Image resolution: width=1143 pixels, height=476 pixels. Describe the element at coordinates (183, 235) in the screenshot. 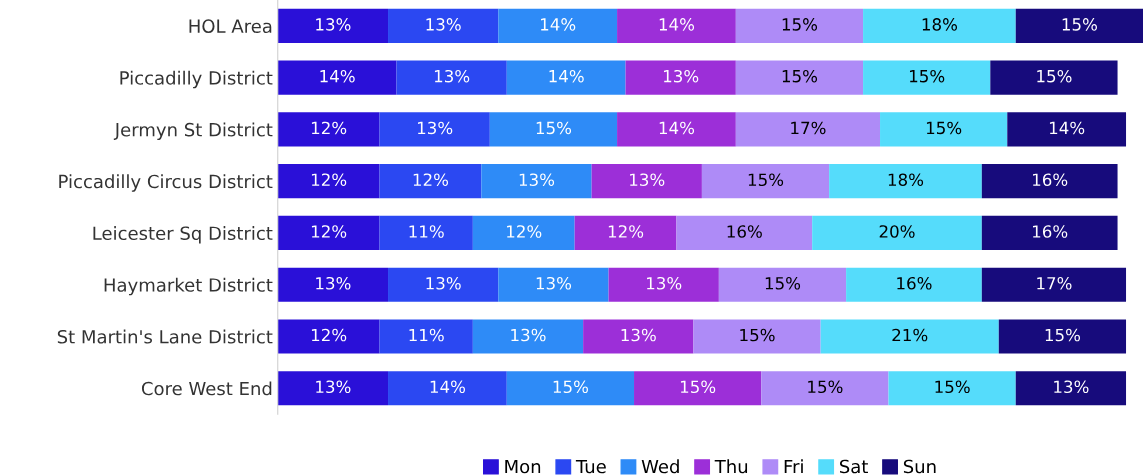

I see `y-tick-label: Leicester Sq District` at that location.